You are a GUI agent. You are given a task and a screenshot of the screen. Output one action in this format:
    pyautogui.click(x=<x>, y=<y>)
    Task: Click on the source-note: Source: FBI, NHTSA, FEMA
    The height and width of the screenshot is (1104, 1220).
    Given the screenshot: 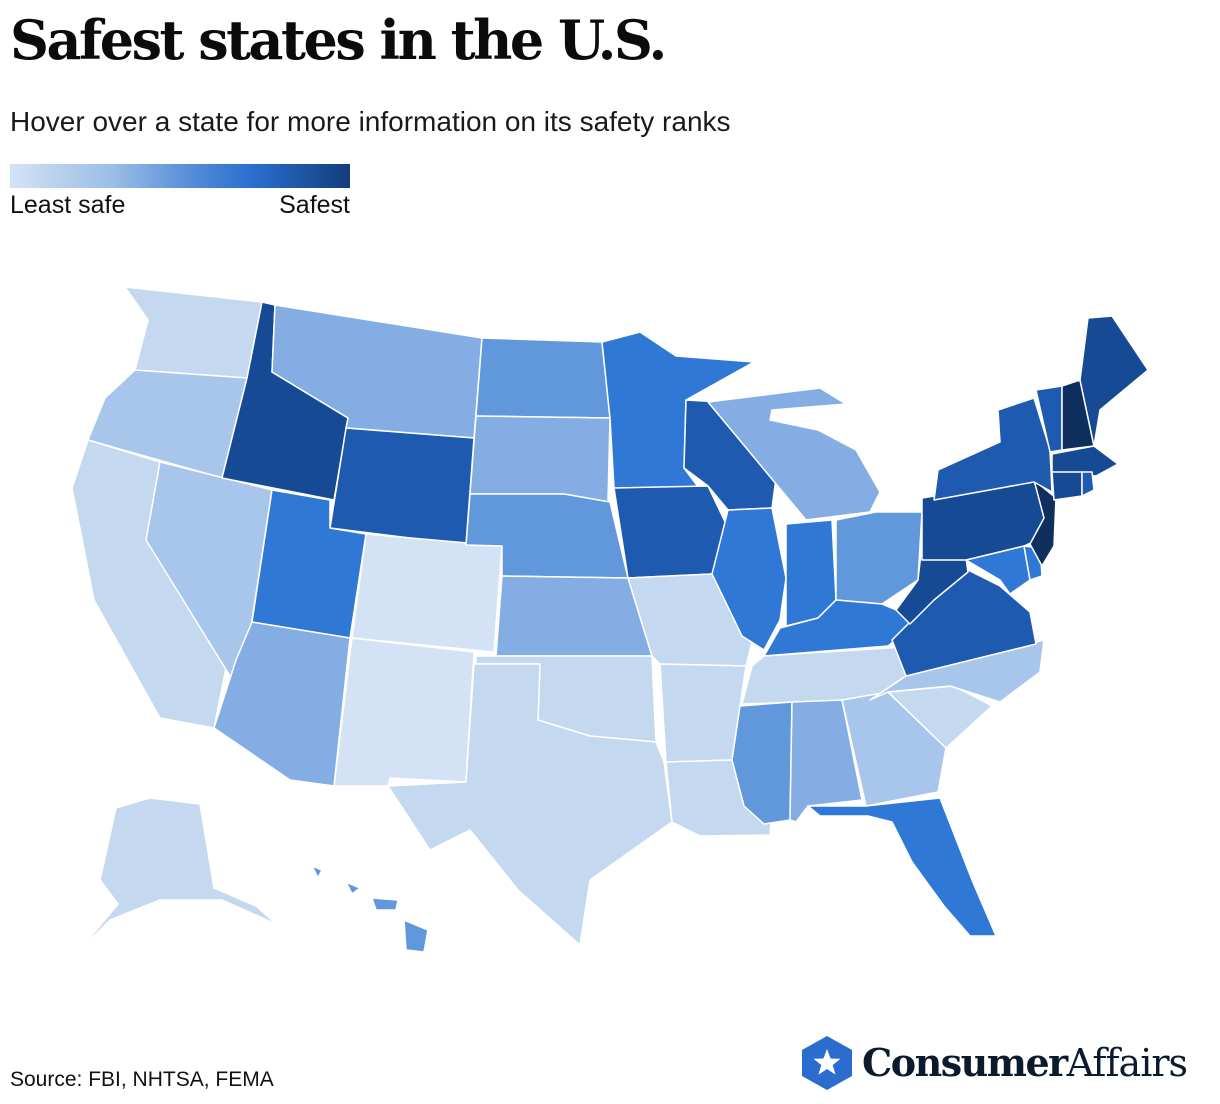 What is the action you would take?
    pyautogui.click(x=142, y=1079)
    